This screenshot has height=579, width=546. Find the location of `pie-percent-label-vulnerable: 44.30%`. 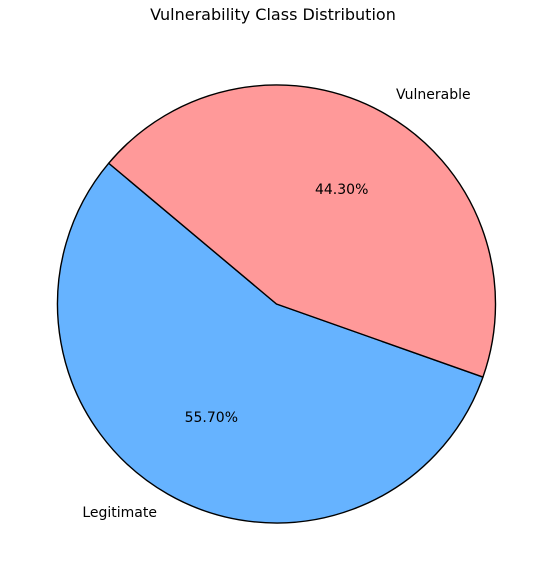

pie-percent-label-vulnerable: 44.30% is located at coordinates (341, 190).